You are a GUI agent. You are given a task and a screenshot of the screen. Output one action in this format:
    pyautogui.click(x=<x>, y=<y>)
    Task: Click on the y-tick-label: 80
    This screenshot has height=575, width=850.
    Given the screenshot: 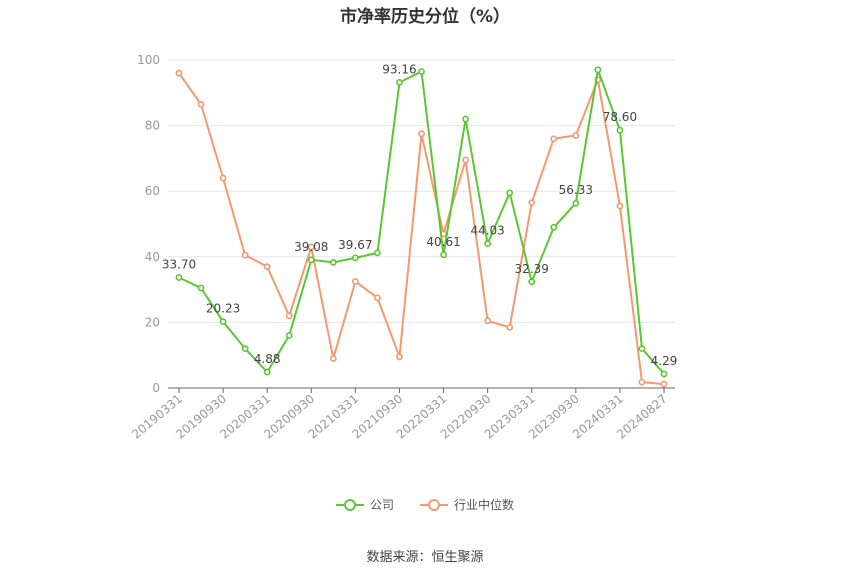 What is the action you would take?
    pyautogui.click(x=152, y=126)
    